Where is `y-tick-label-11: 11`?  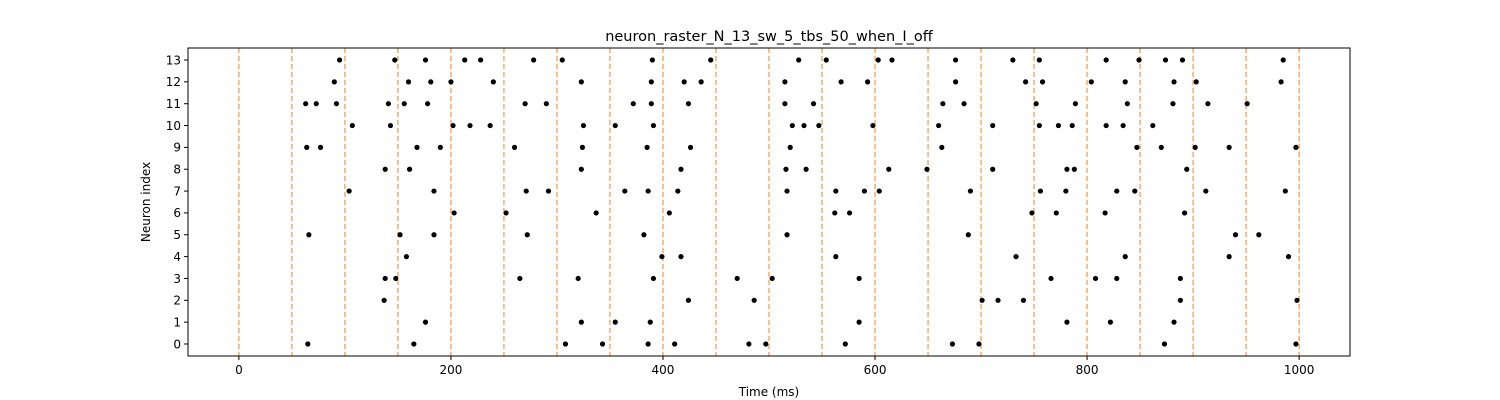 y-tick-label-11: 11 is located at coordinates (173, 104).